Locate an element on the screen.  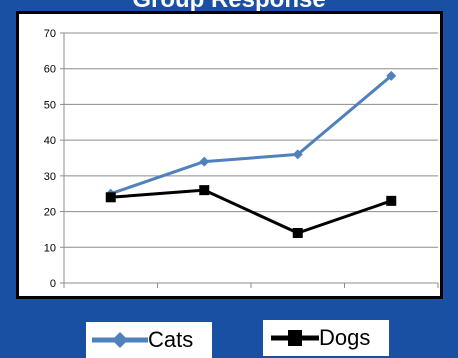
y-tick-label: 40 is located at coordinates (50, 141).